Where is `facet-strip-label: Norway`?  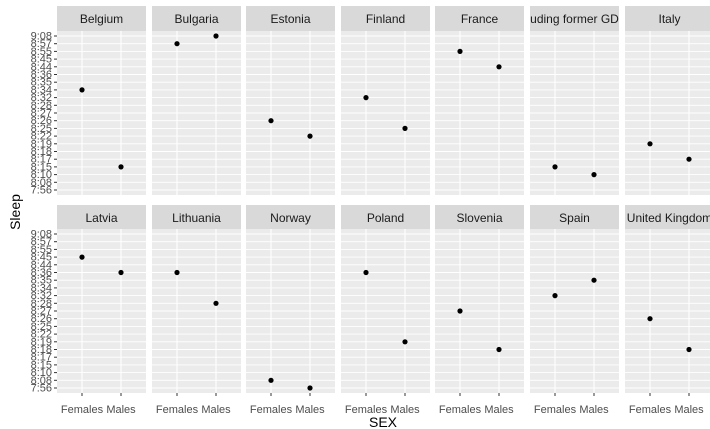
facet-strip-label: Norway is located at coordinates (290, 218).